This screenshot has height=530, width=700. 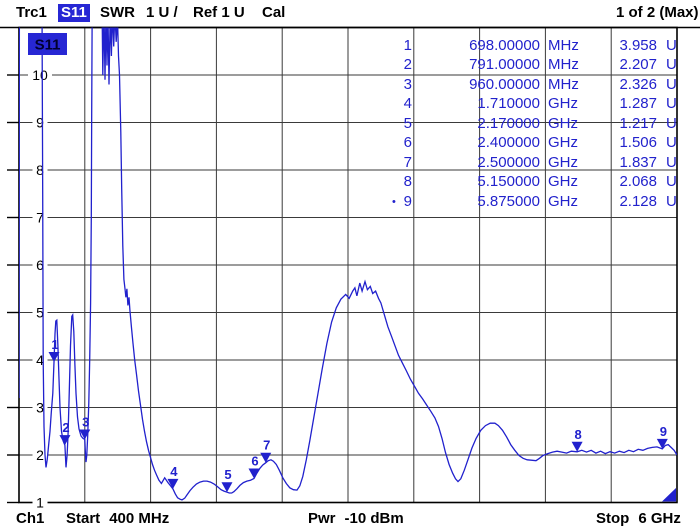 I want to click on marker-2-triangle-icon, so click(x=65, y=440).